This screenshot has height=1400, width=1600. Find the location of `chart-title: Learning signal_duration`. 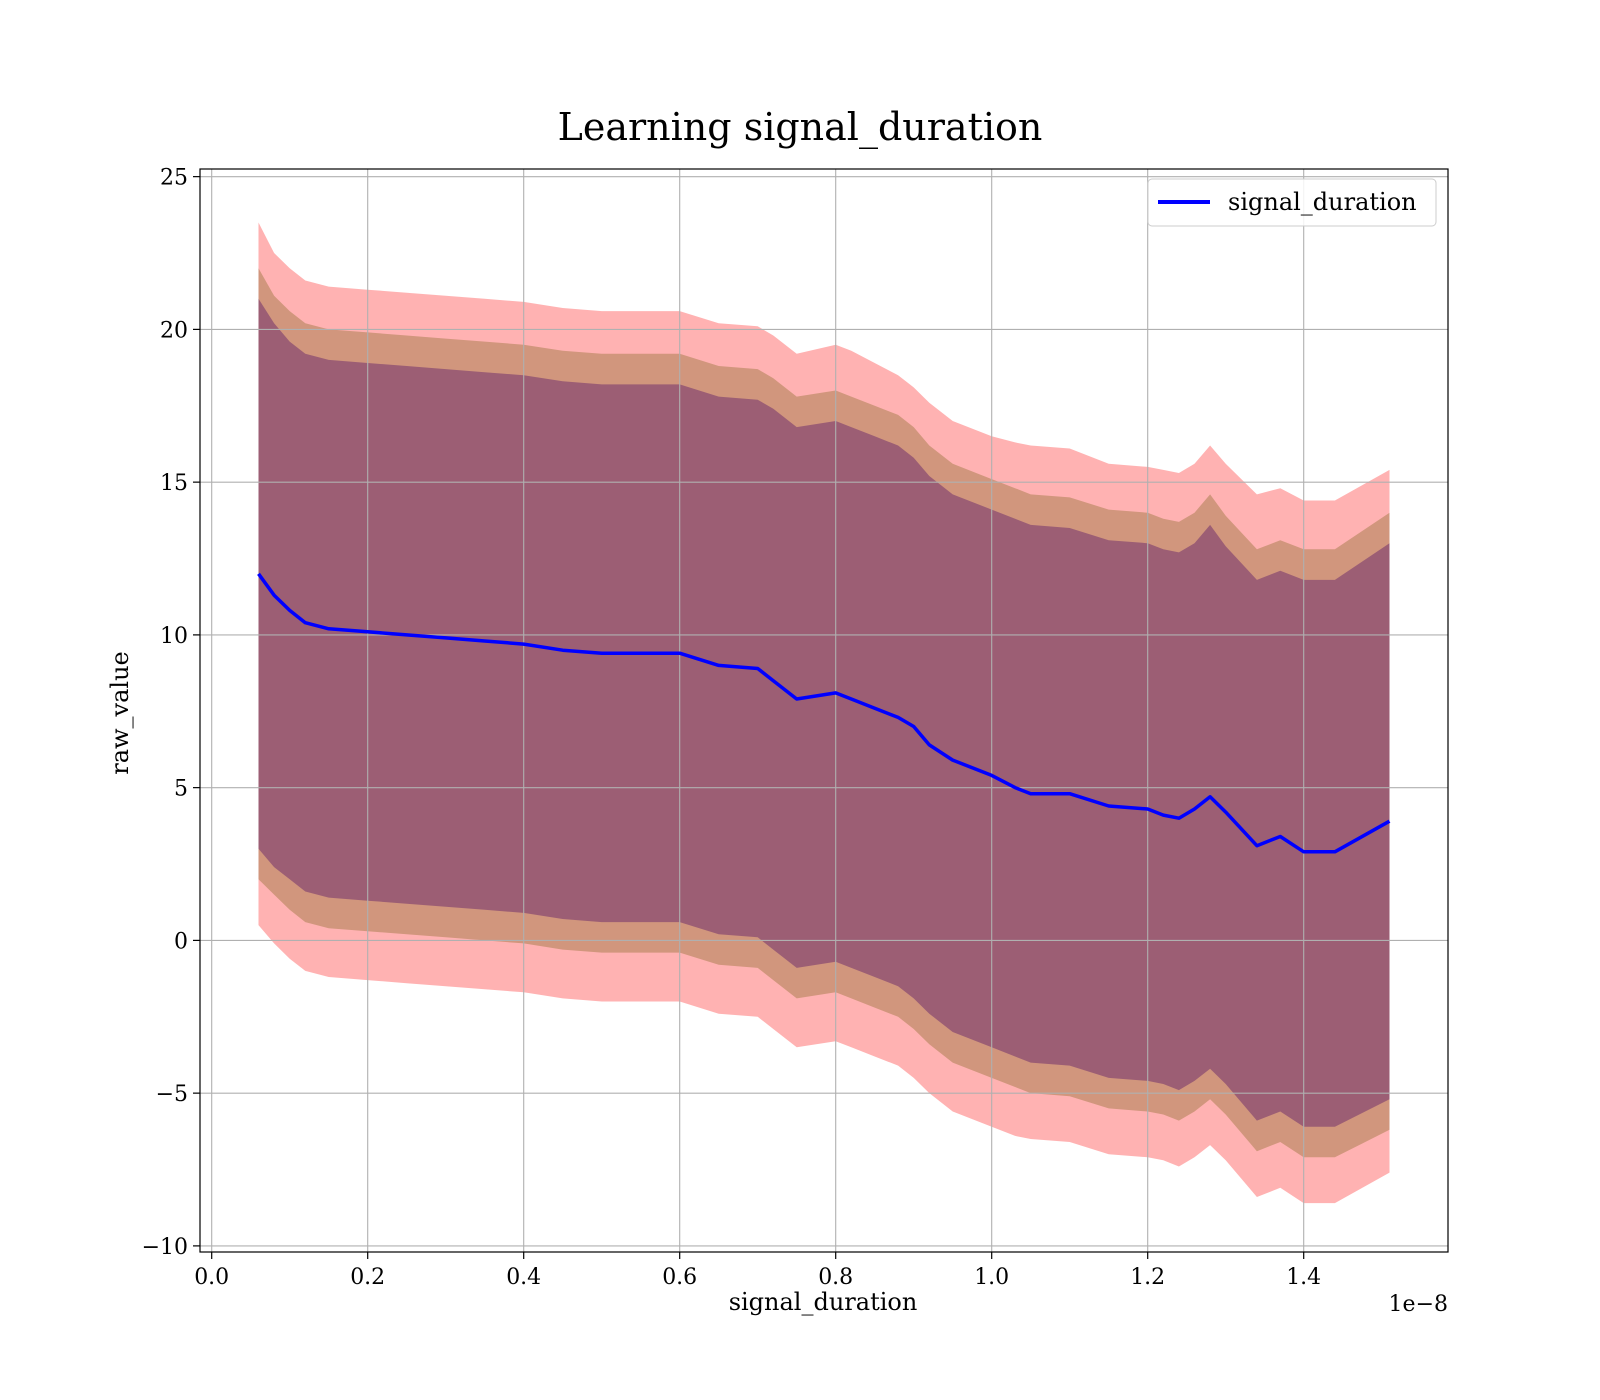

chart-title: Learning signal_duration is located at coordinates (800, 127).